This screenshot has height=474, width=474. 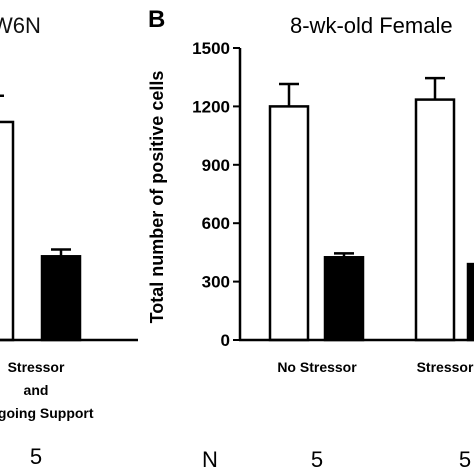 I want to click on panel-b-label: B, so click(x=156, y=19).